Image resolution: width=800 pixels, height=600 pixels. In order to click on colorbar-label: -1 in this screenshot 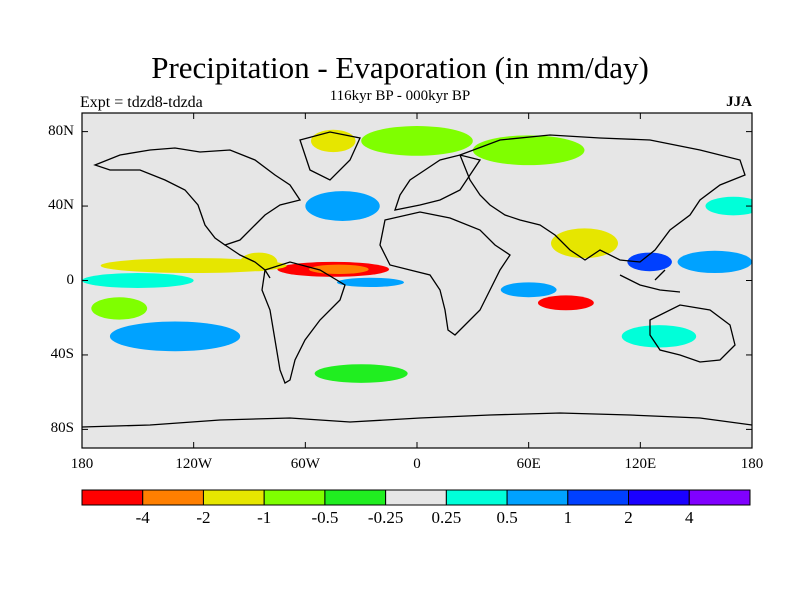, I will do `click(264, 518)`.